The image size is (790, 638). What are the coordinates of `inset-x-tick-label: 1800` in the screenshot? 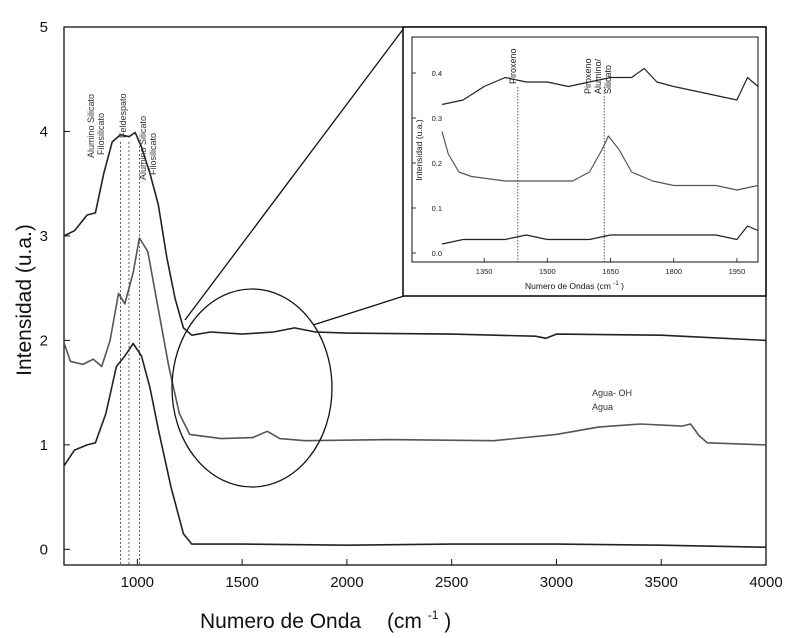 It's located at (673, 271).